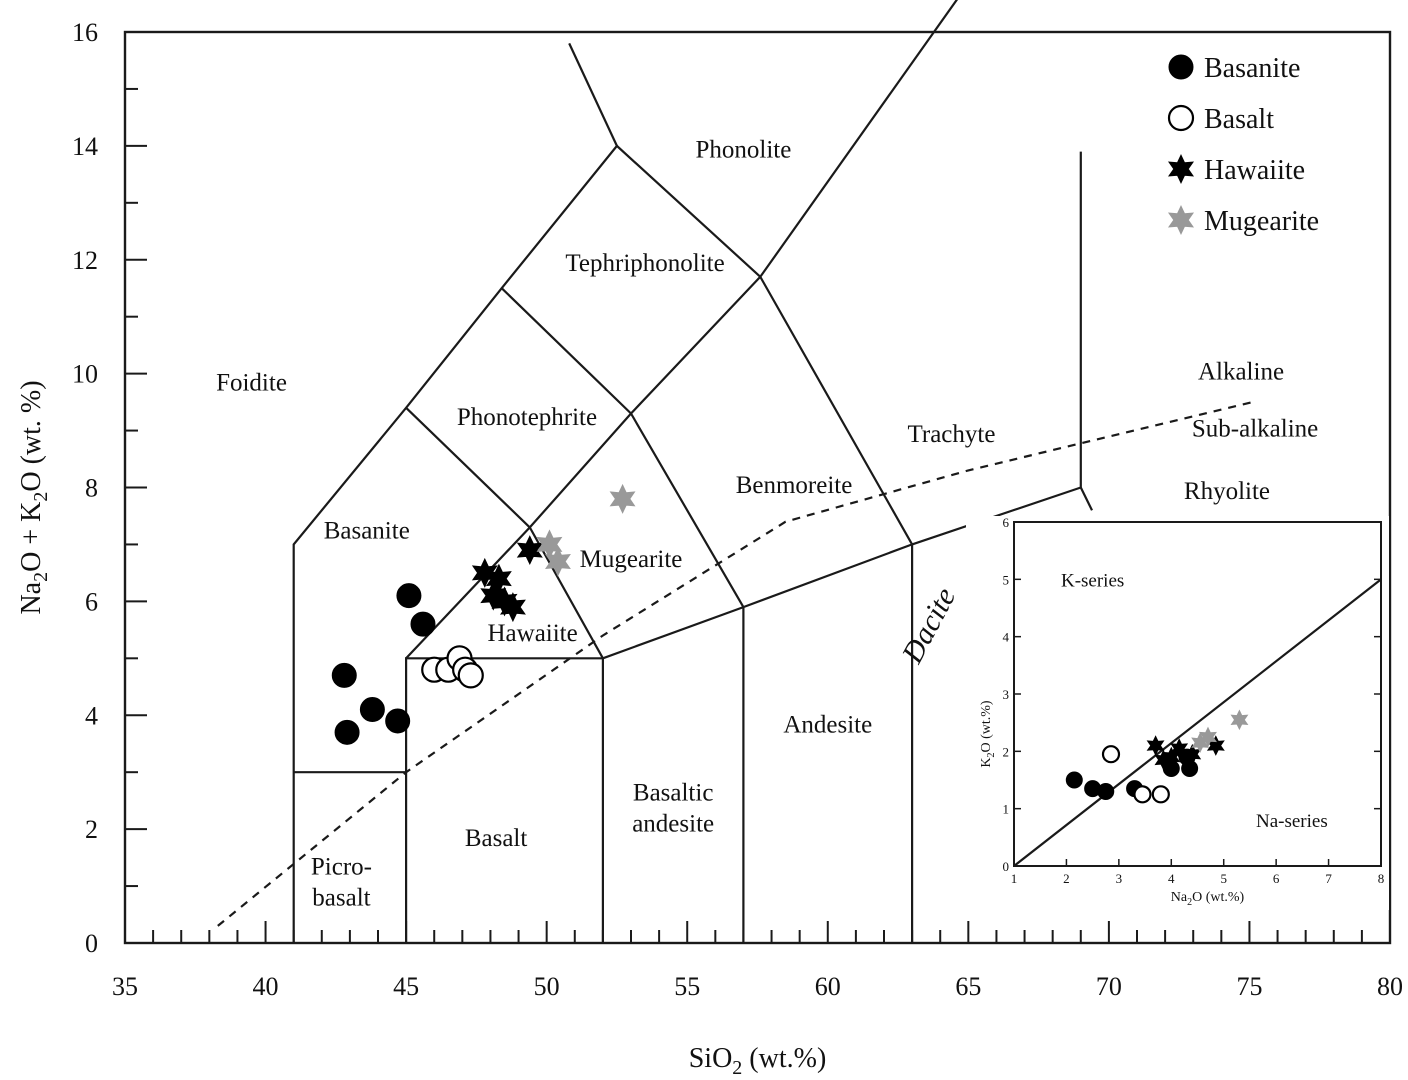 The image size is (1408, 1080). Describe the element at coordinates (644, 263) in the screenshot. I see `field-label-tephriphonolite: Tephriphonolite` at that location.